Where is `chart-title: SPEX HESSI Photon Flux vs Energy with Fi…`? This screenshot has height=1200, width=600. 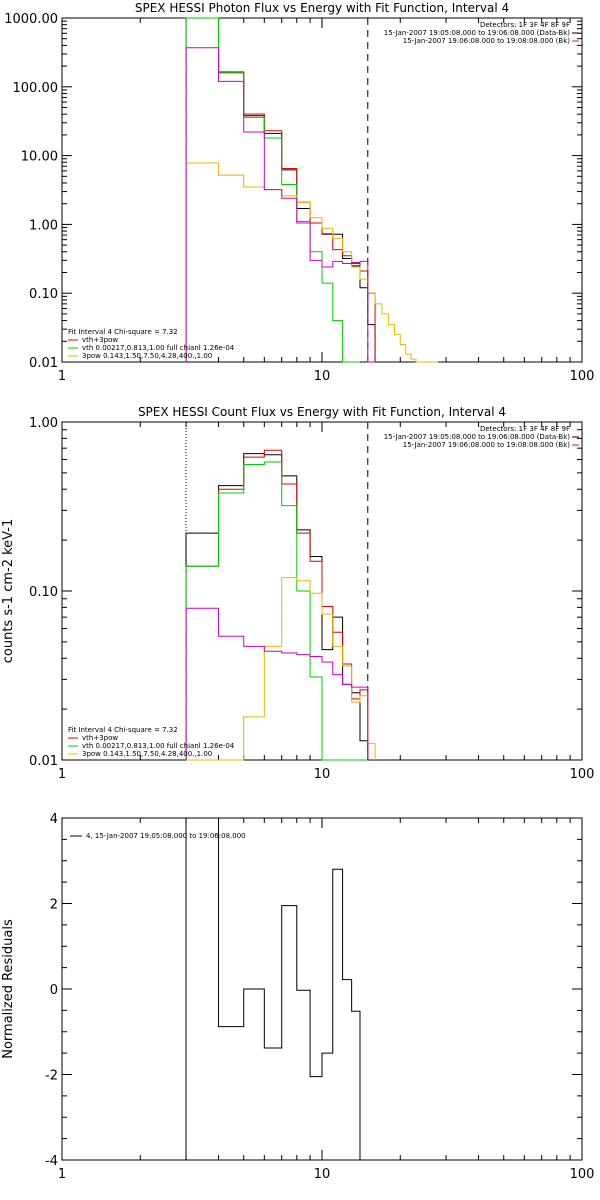
chart-title: SPEX HESSI Photon Flux vs Energy with Fi… is located at coordinates (322, 8).